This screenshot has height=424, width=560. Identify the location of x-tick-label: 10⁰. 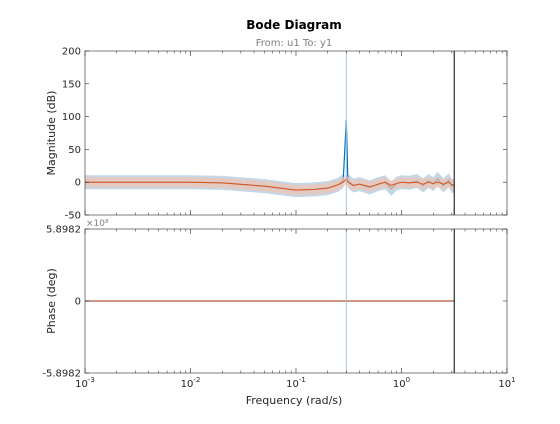
(401, 383).